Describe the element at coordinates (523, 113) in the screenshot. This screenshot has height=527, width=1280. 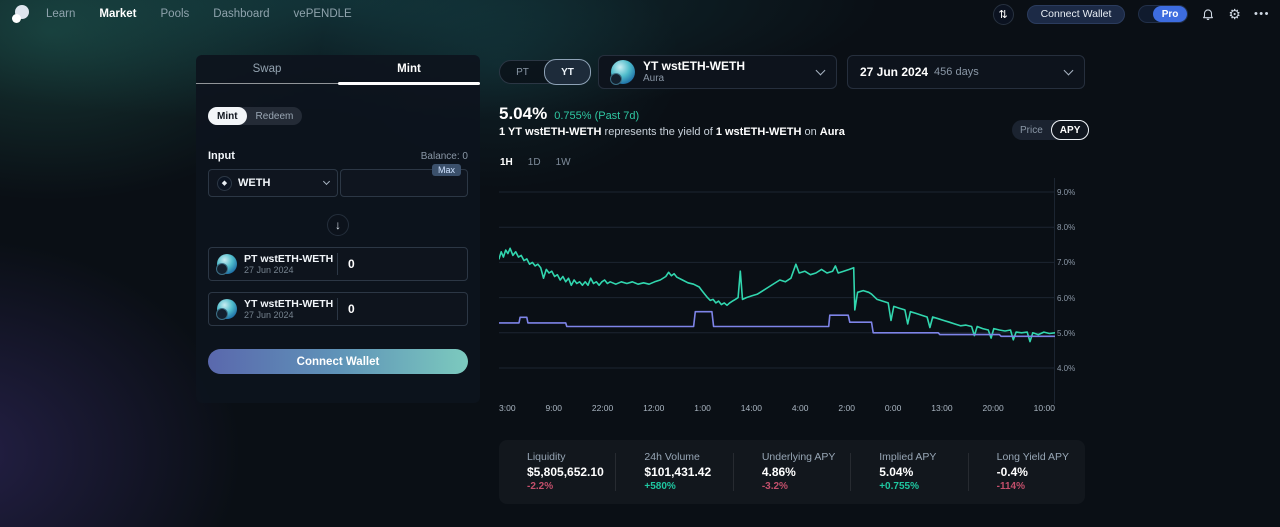
I see `implied-apy-value: 5.04%` at that location.